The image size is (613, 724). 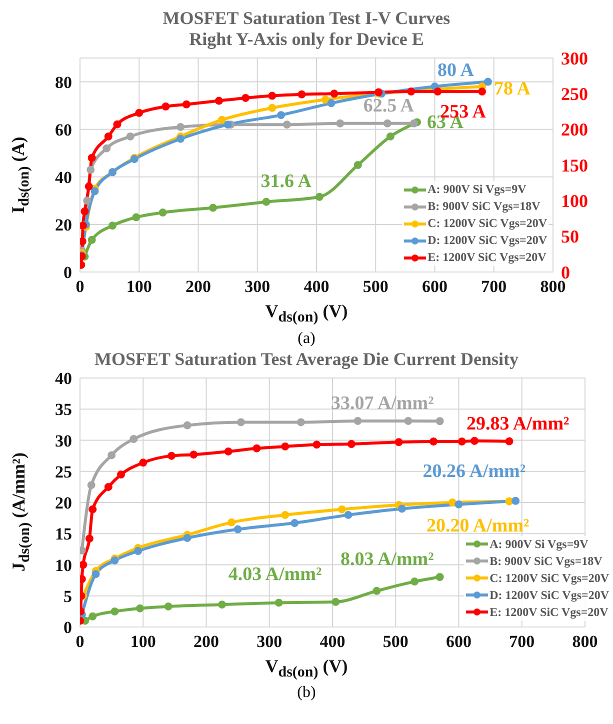 What do you see at coordinates (63, 564) in the screenshot?
I see `y-tick-label: 10` at bounding box center [63, 564].